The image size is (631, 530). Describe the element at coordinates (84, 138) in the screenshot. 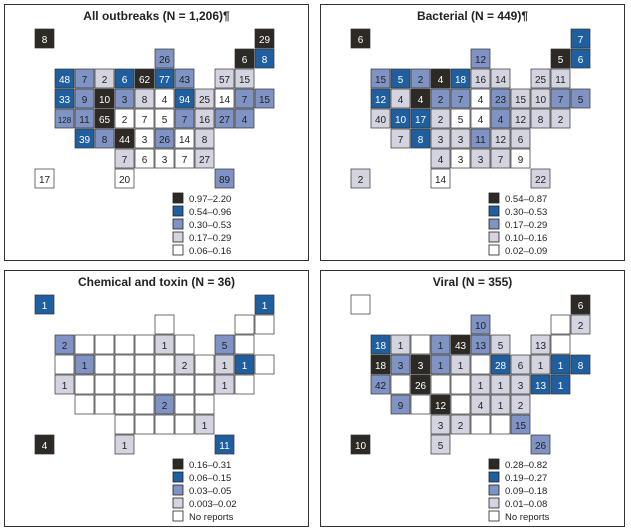

I see `state-az: 39` at that location.